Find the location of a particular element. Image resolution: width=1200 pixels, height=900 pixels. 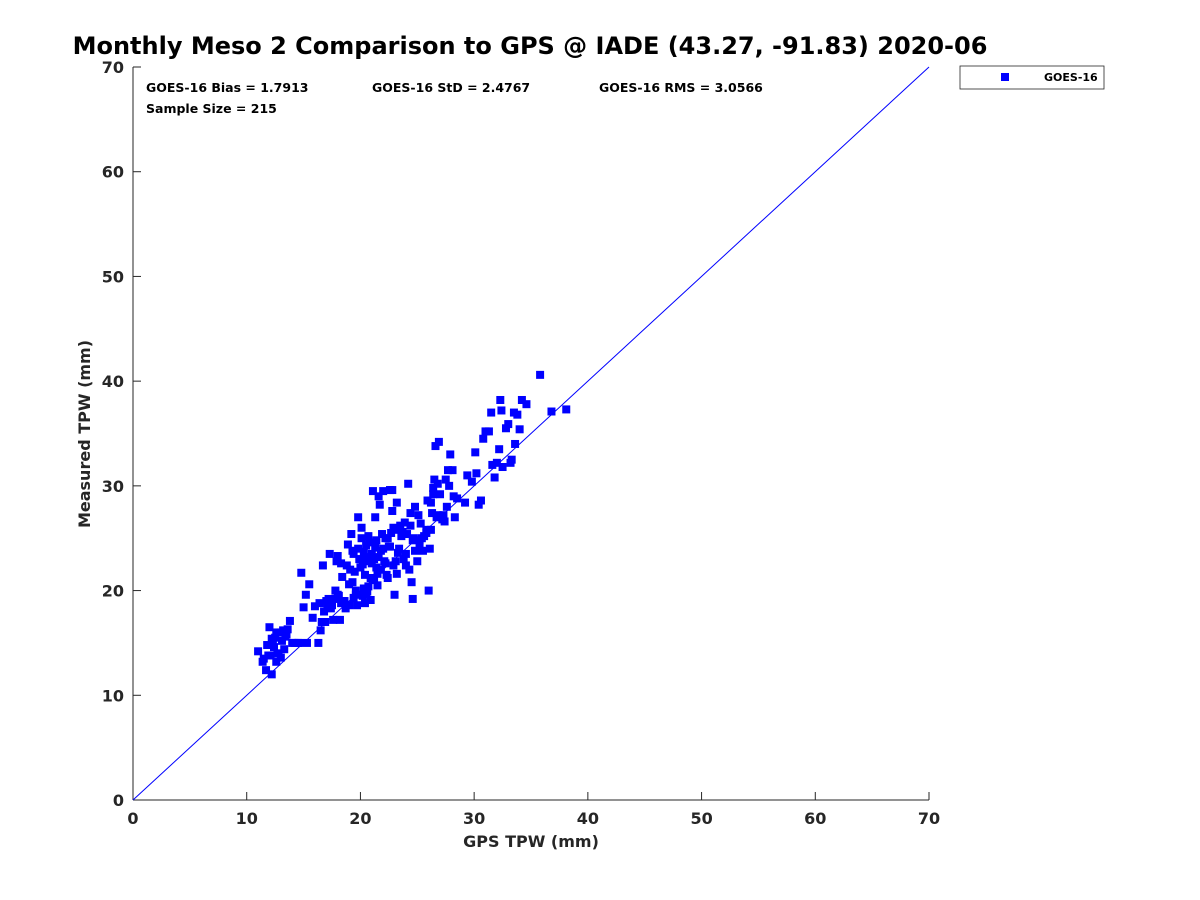

y-tick-label: 30 is located at coordinates (113, 486).